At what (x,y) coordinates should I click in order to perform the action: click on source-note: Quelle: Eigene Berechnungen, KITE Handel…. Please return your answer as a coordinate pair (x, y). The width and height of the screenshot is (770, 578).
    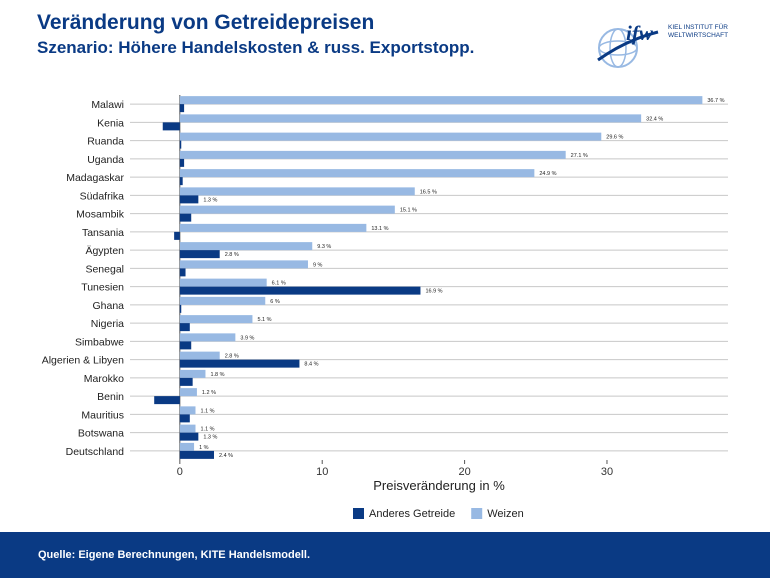
    Looking at the image, I should click on (174, 555).